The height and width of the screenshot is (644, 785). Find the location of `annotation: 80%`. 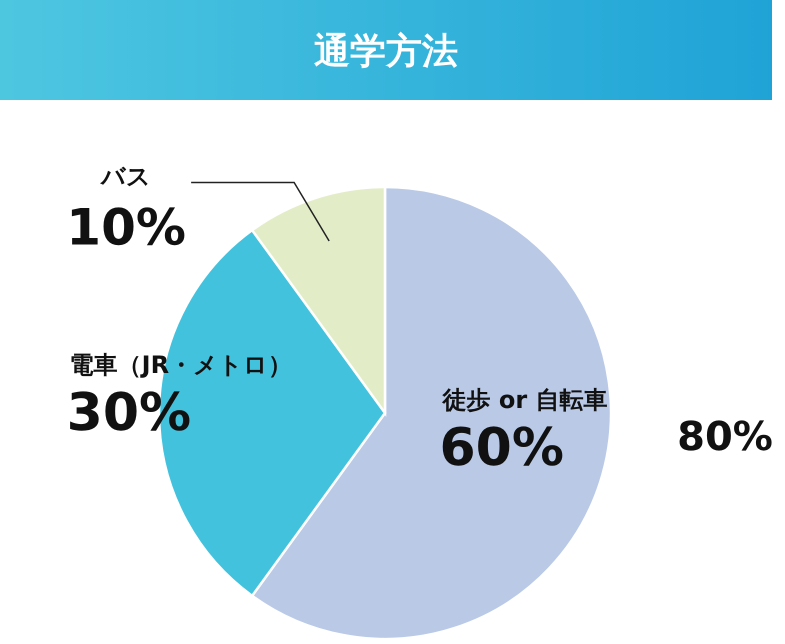

annotation: 80% is located at coordinates (725, 437).